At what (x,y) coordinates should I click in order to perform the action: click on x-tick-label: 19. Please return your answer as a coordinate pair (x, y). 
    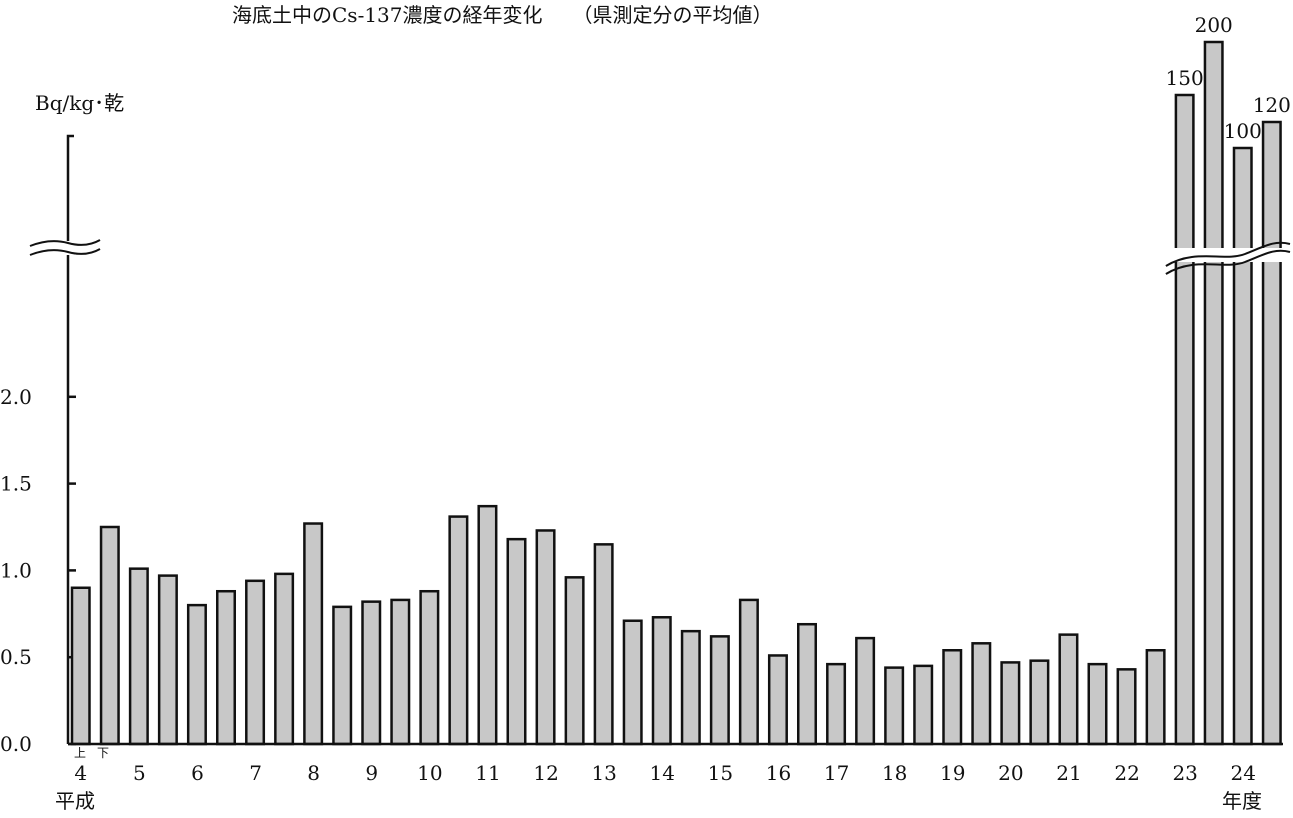
    Looking at the image, I should click on (952, 773).